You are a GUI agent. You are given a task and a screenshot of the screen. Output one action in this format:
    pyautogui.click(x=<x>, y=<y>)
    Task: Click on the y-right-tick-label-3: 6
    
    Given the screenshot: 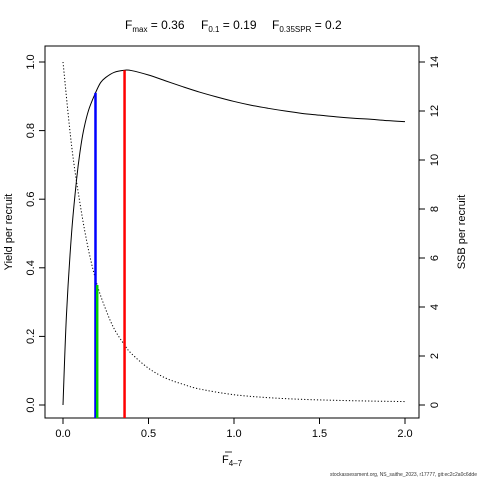 What is the action you would take?
    pyautogui.click(x=435, y=258)
    